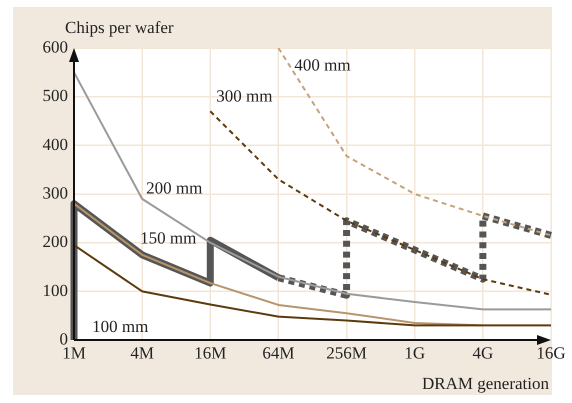 The width and height of the screenshot is (572, 403). I want to click on series-label: 200 mm, so click(174, 188).